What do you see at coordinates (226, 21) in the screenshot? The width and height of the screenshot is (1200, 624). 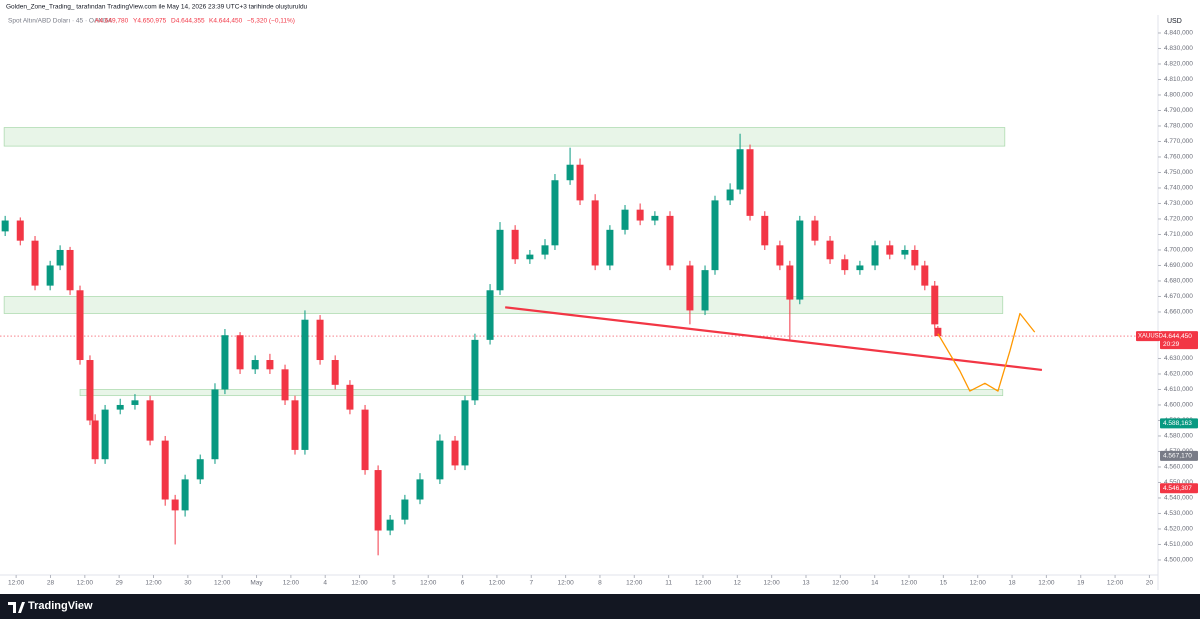 I see `ohlc-value: K4.644,450` at bounding box center [226, 21].